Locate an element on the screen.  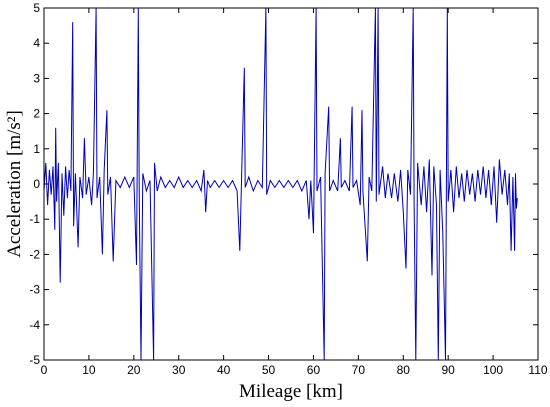
y-tick-label: -4 is located at coordinates (34, 325).